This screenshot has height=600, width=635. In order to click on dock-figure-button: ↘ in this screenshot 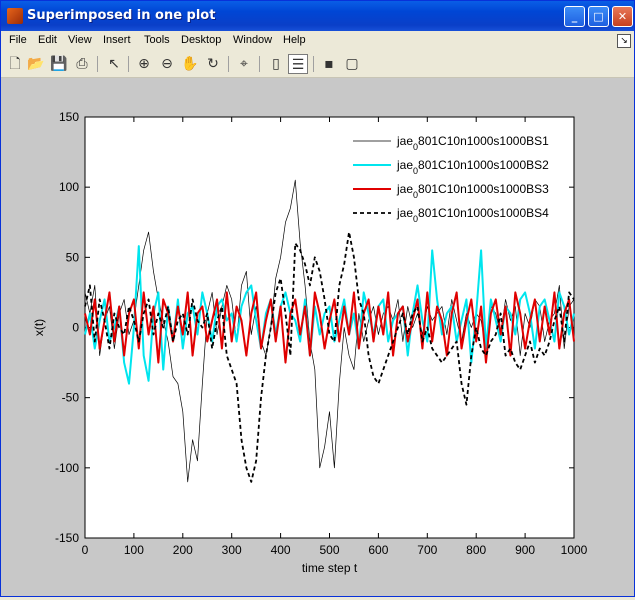, I will do `click(624, 41)`.